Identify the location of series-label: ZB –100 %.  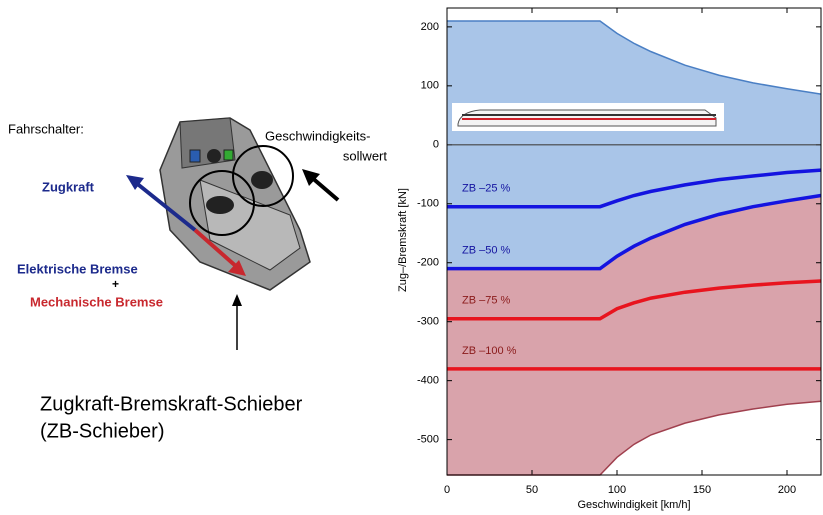
(489, 351).